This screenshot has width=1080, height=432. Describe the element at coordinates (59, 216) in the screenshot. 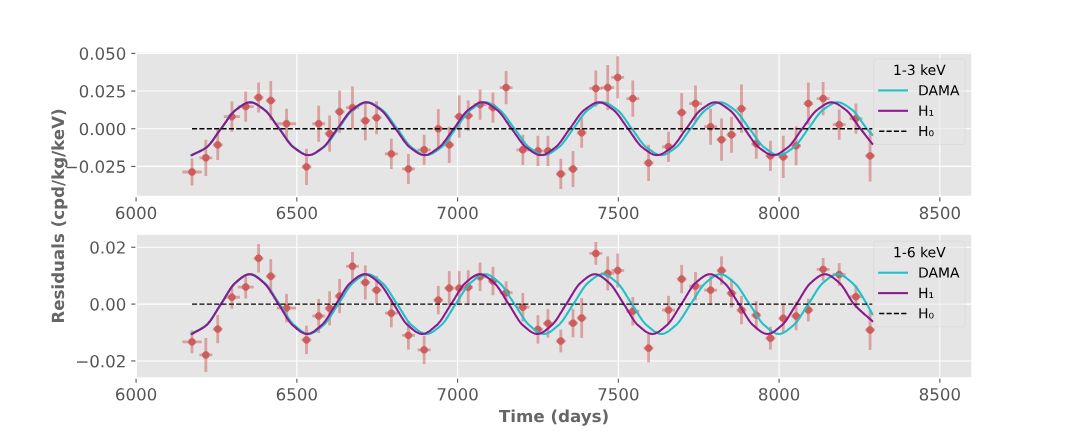

I see `y-axis-title: Residuals (cpd/kg/keV)` at that location.